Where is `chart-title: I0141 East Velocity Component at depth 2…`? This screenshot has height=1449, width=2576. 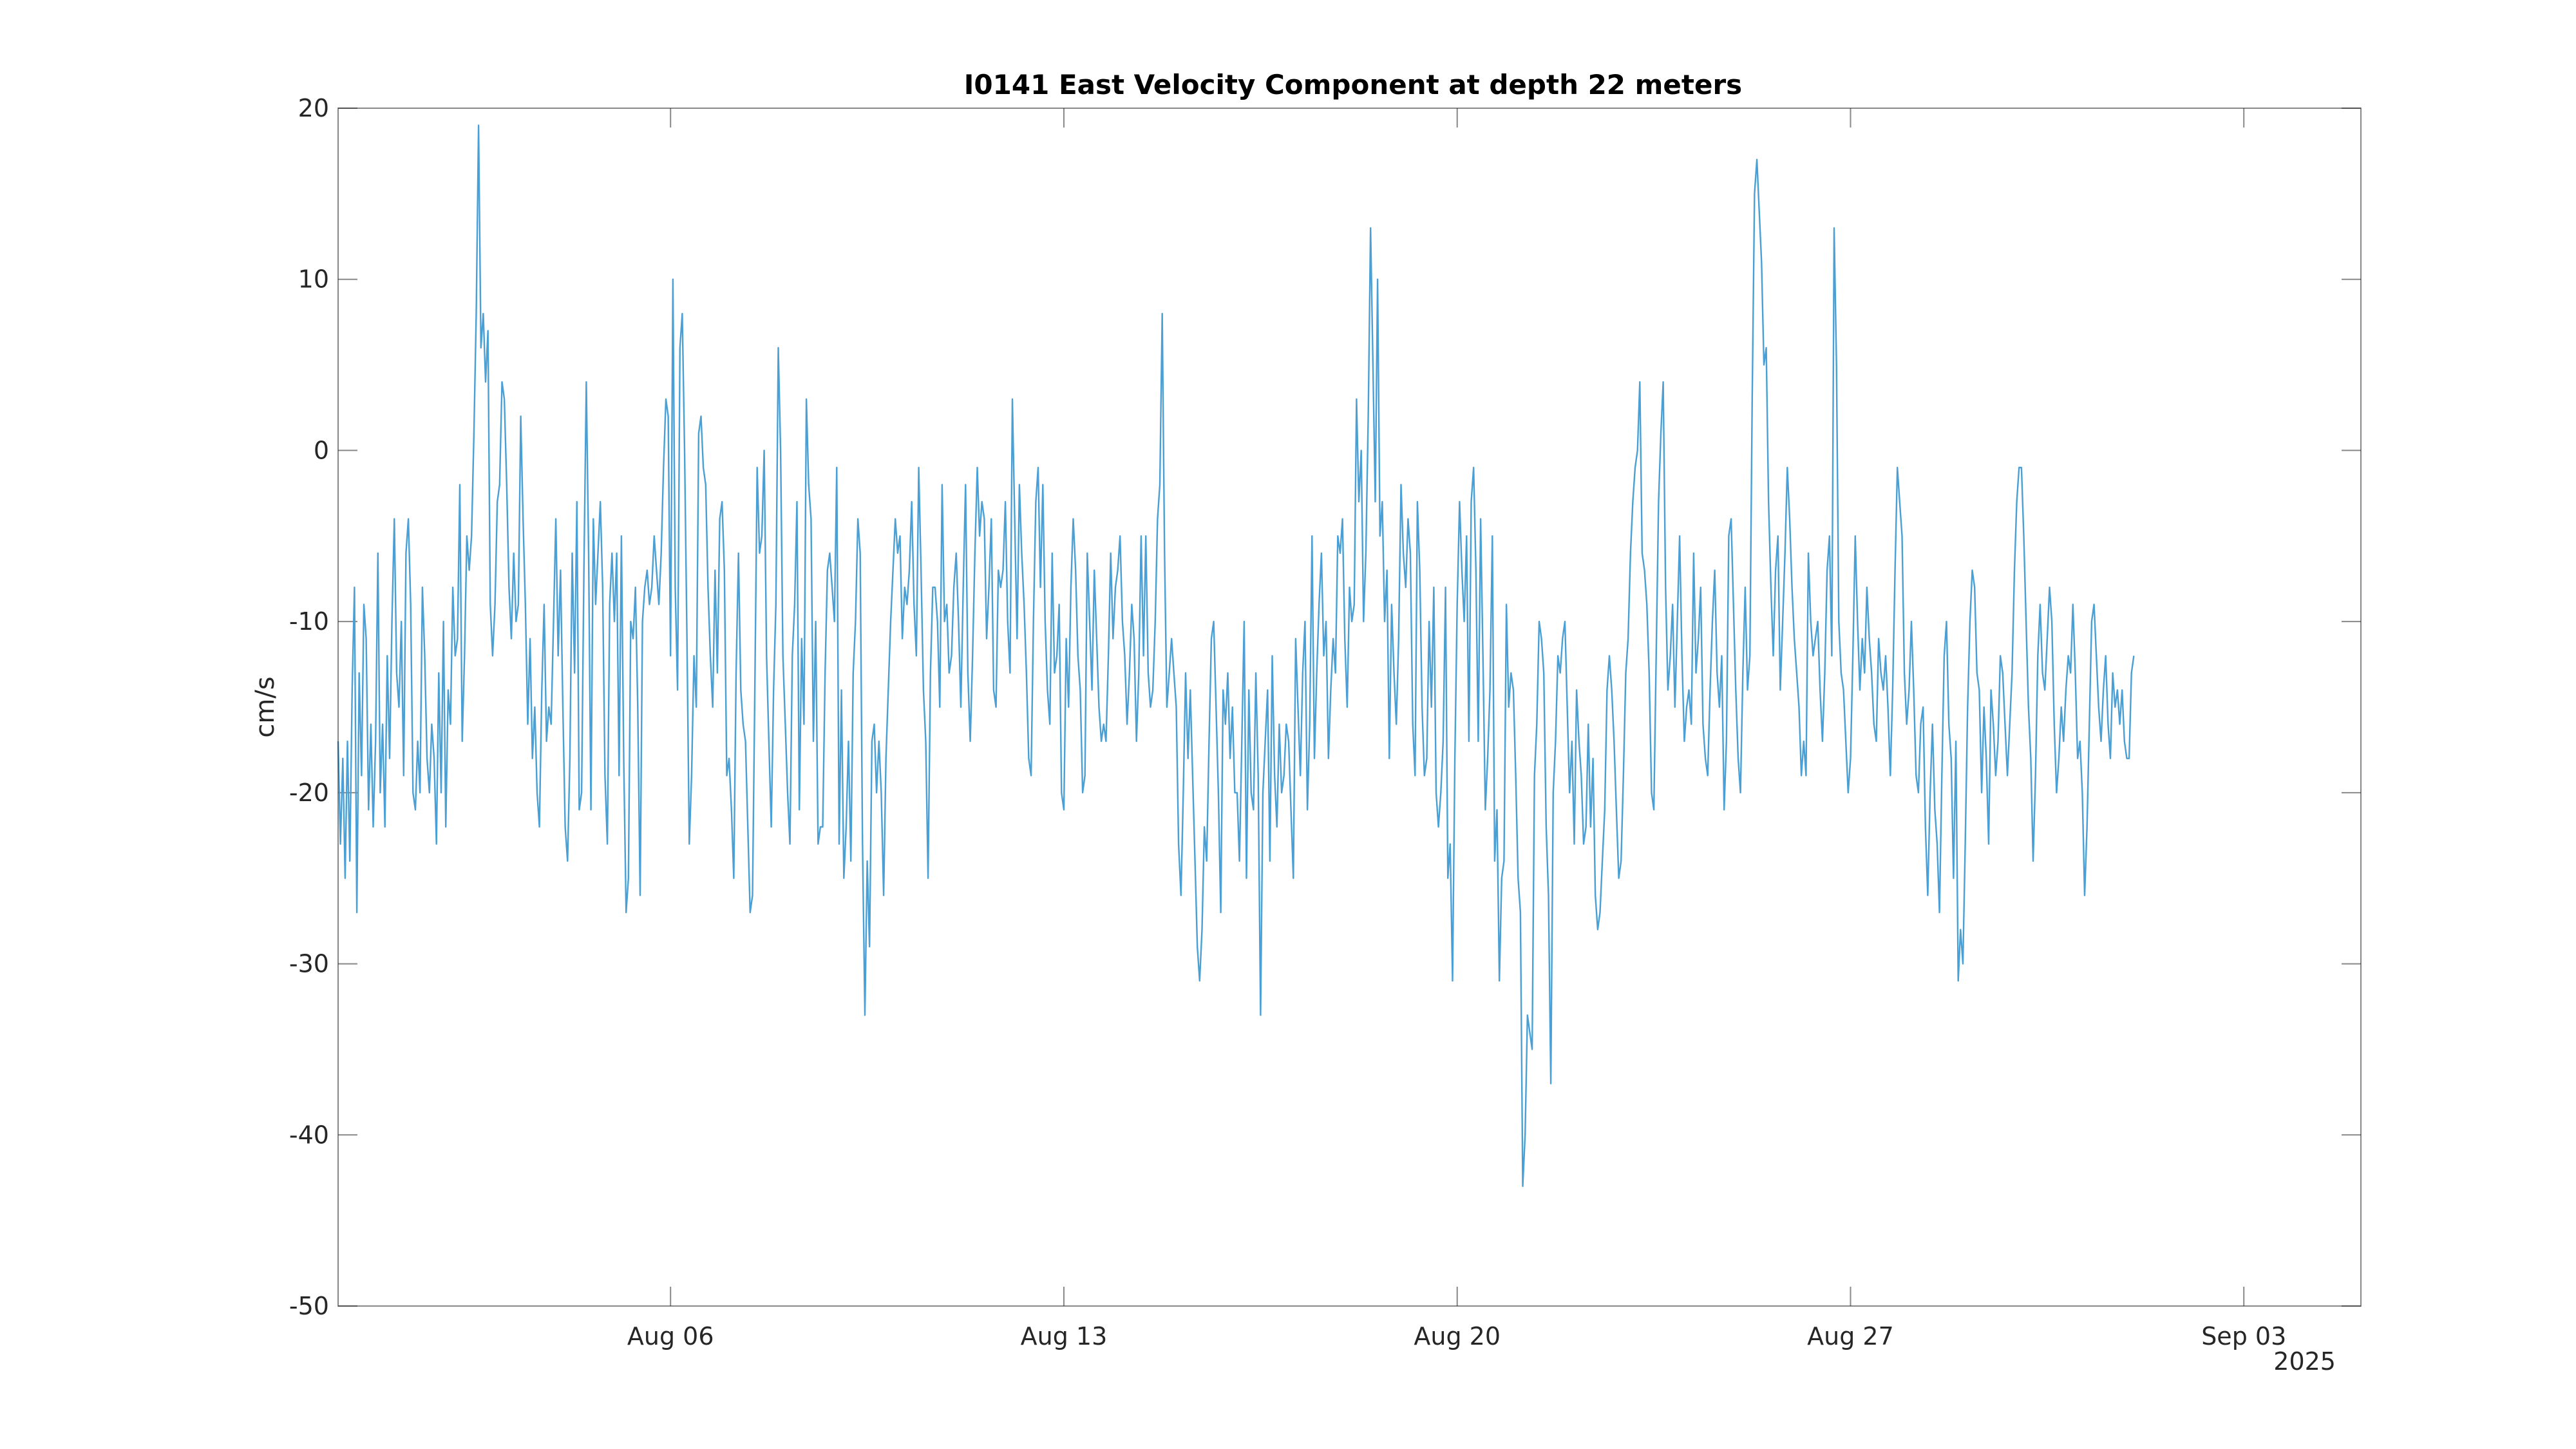 chart-title: I0141 East Velocity Component at depth 2… is located at coordinates (1353, 84).